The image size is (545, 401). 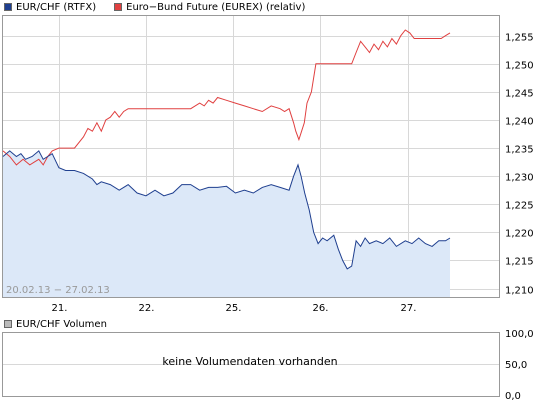 I want to click on volume-legend: EUR/CHF Volumen, so click(x=60, y=324).